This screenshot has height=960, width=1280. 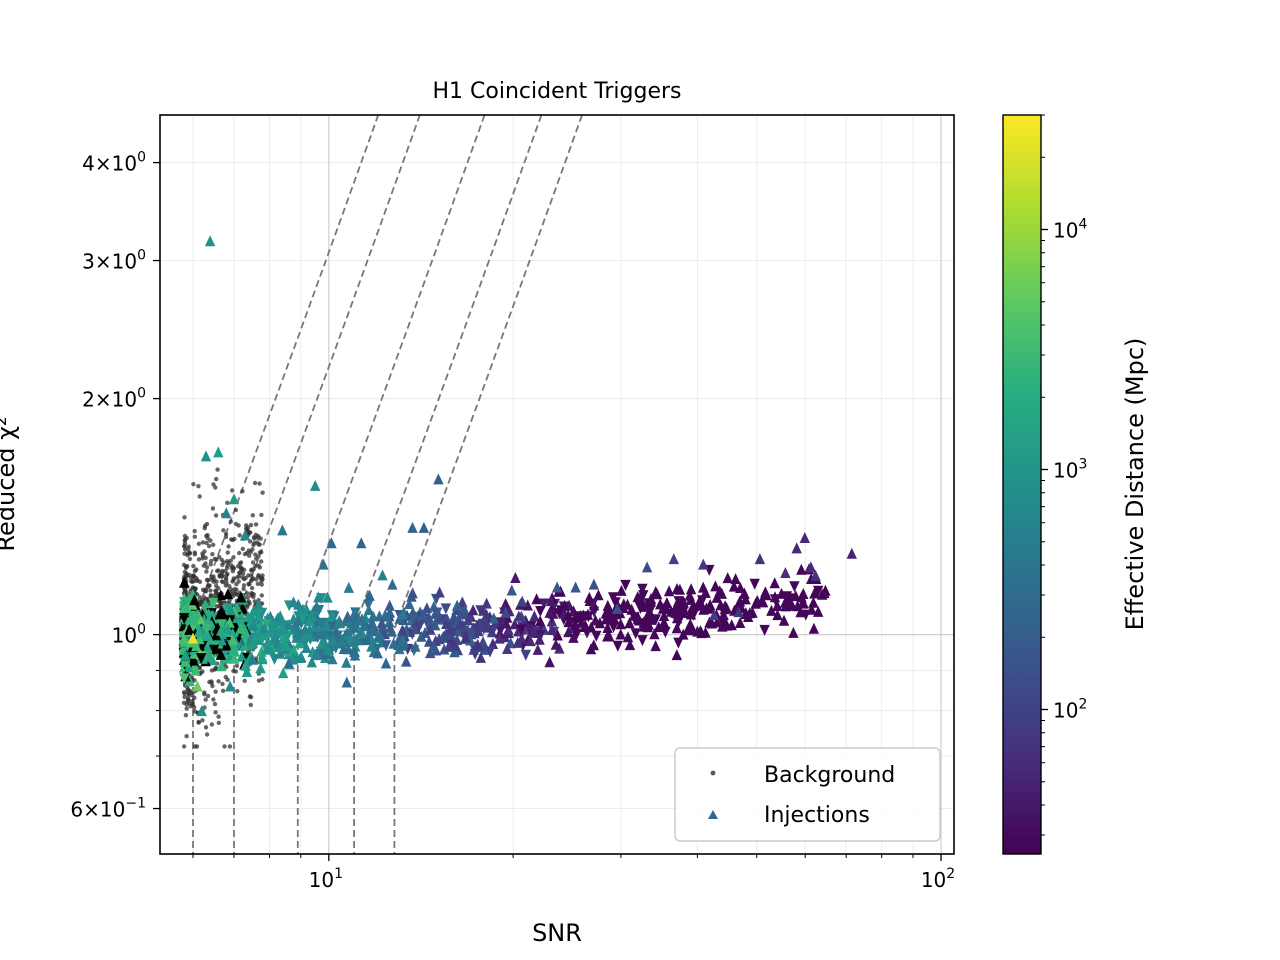 What do you see at coordinates (129, 635) in the screenshot?
I see `y-tick-label: 100` at bounding box center [129, 635].